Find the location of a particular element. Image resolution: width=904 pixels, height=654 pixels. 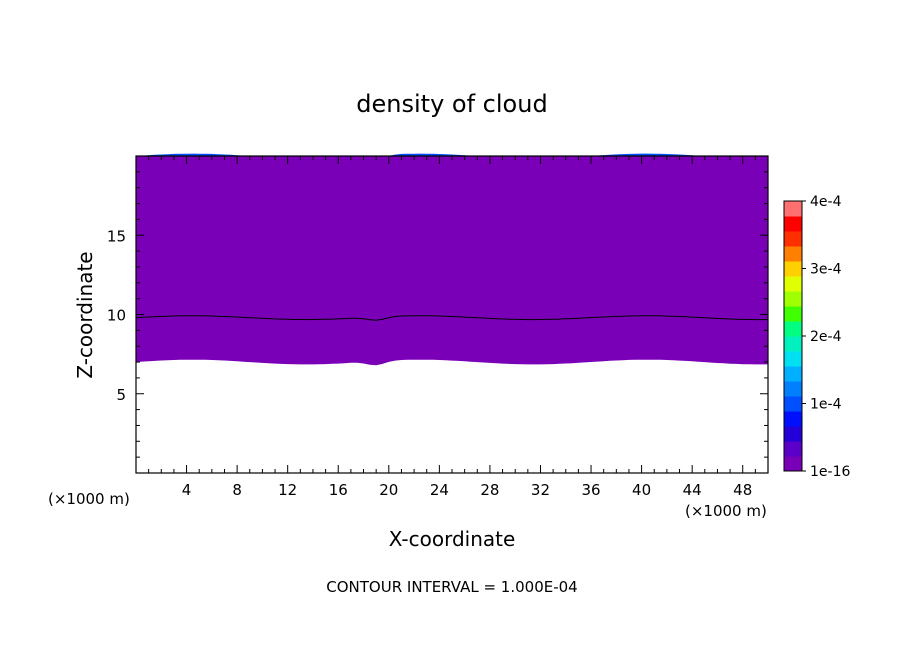

x-tick-label: 20 is located at coordinates (388, 490).